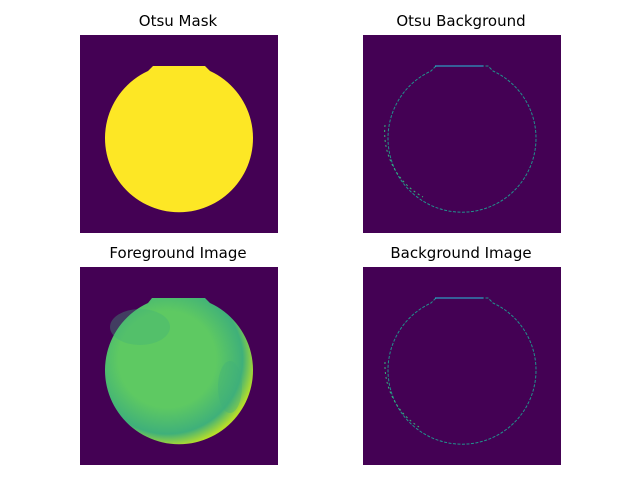  I want to click on otsu-background-image, so click(462, 134).